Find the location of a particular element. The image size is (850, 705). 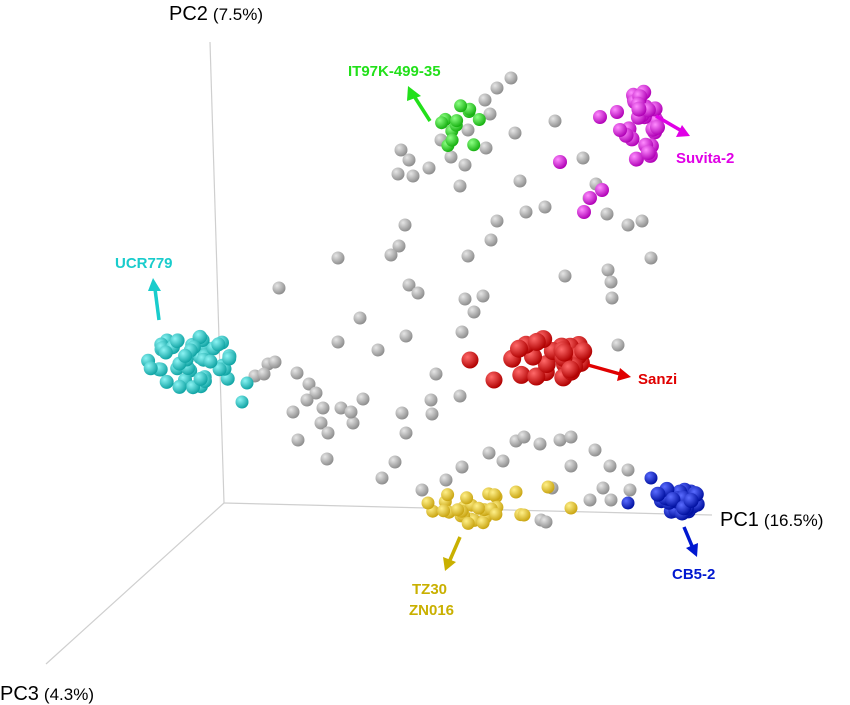

tz30-label: TZ30 is located at coordinates (429, 589).